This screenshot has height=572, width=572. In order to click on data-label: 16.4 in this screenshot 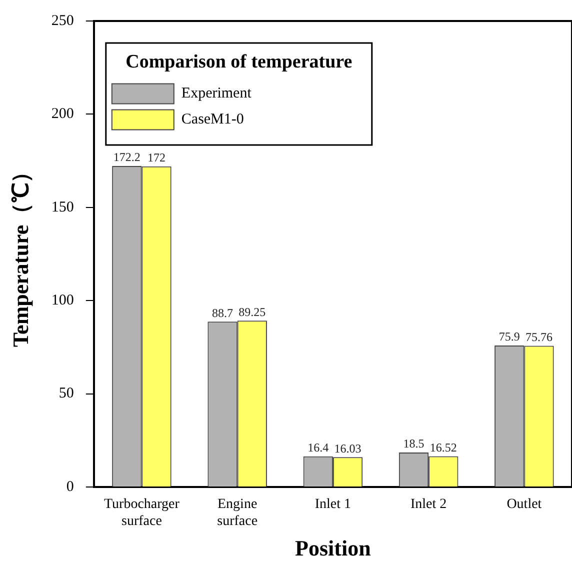, I will do `click(318, 447)`.